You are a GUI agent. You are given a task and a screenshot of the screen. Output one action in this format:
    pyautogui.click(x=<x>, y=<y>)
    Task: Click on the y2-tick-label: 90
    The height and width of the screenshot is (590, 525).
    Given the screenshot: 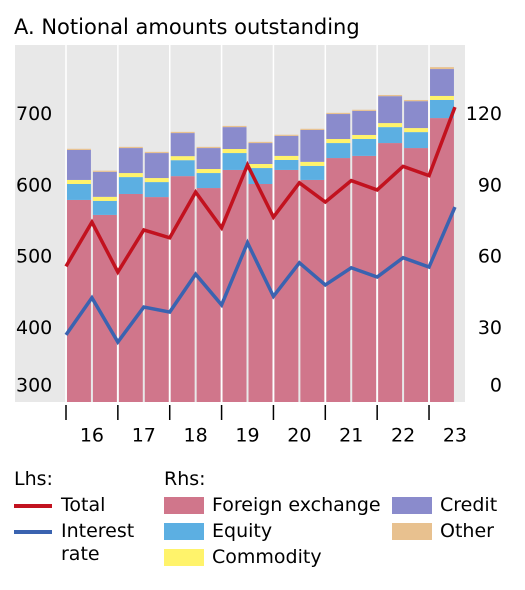 What is the action you would take?
    pyautogui.click(x=490, y=185)
    